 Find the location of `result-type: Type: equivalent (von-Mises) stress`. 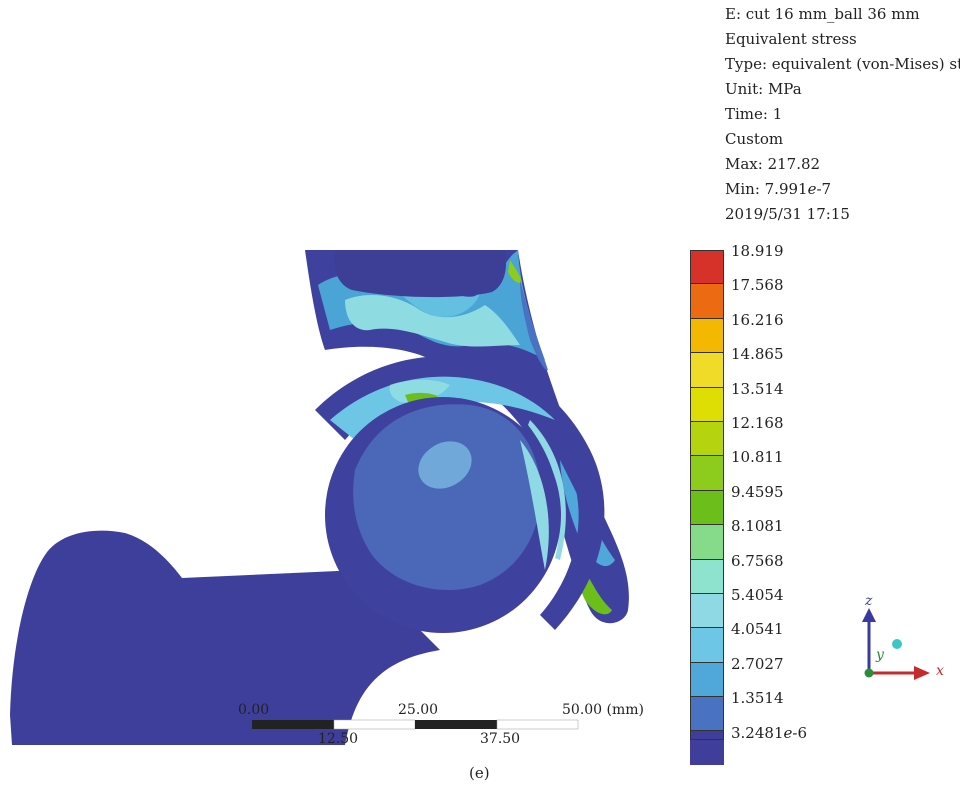

result-type: Type: equivalent (von-Mises) stress is located at coordinates (842, 64).